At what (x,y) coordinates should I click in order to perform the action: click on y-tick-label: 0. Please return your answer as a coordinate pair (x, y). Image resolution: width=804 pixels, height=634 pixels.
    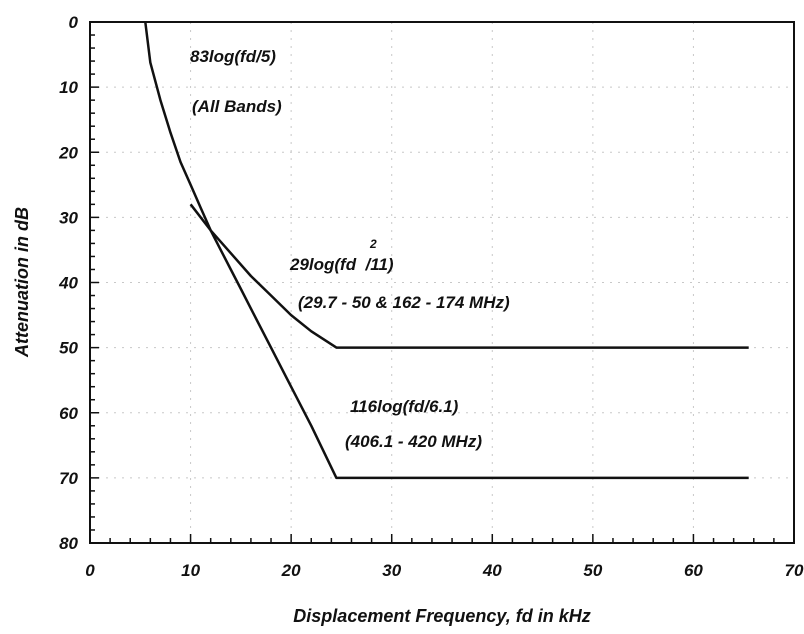
    Looking at the image, I should click on (74, 22).